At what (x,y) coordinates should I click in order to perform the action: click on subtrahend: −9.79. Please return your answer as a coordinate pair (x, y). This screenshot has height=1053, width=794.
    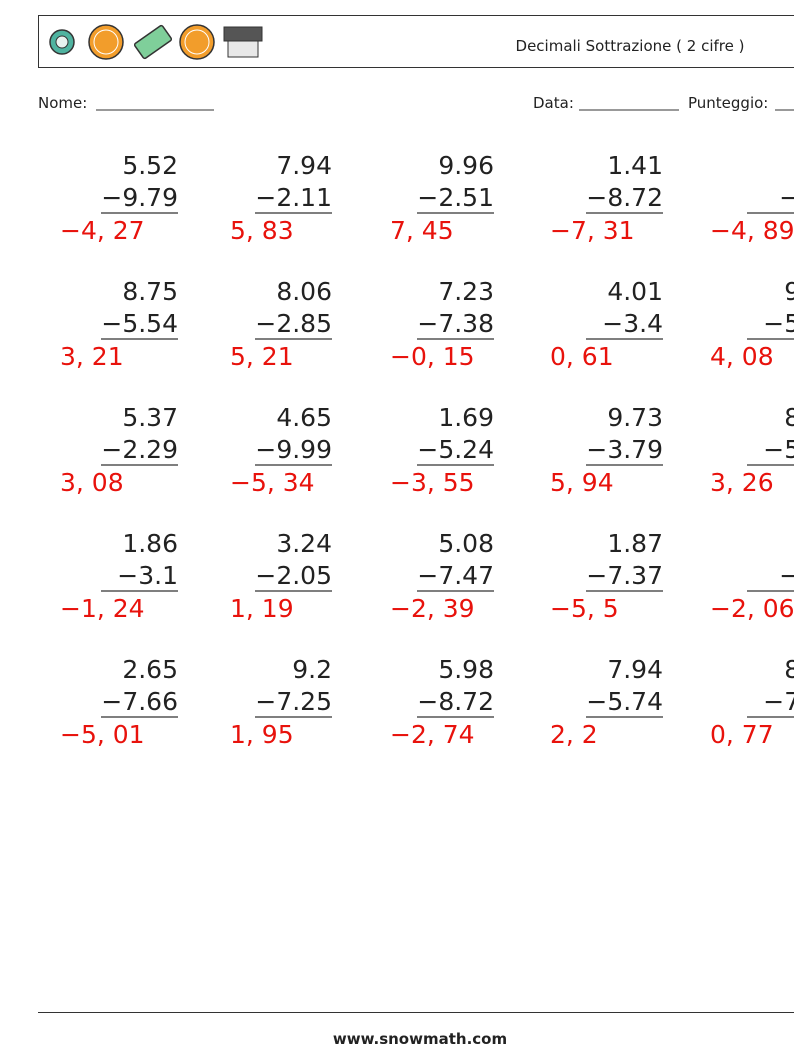
    Looking at the image, I should click on (139, 197).